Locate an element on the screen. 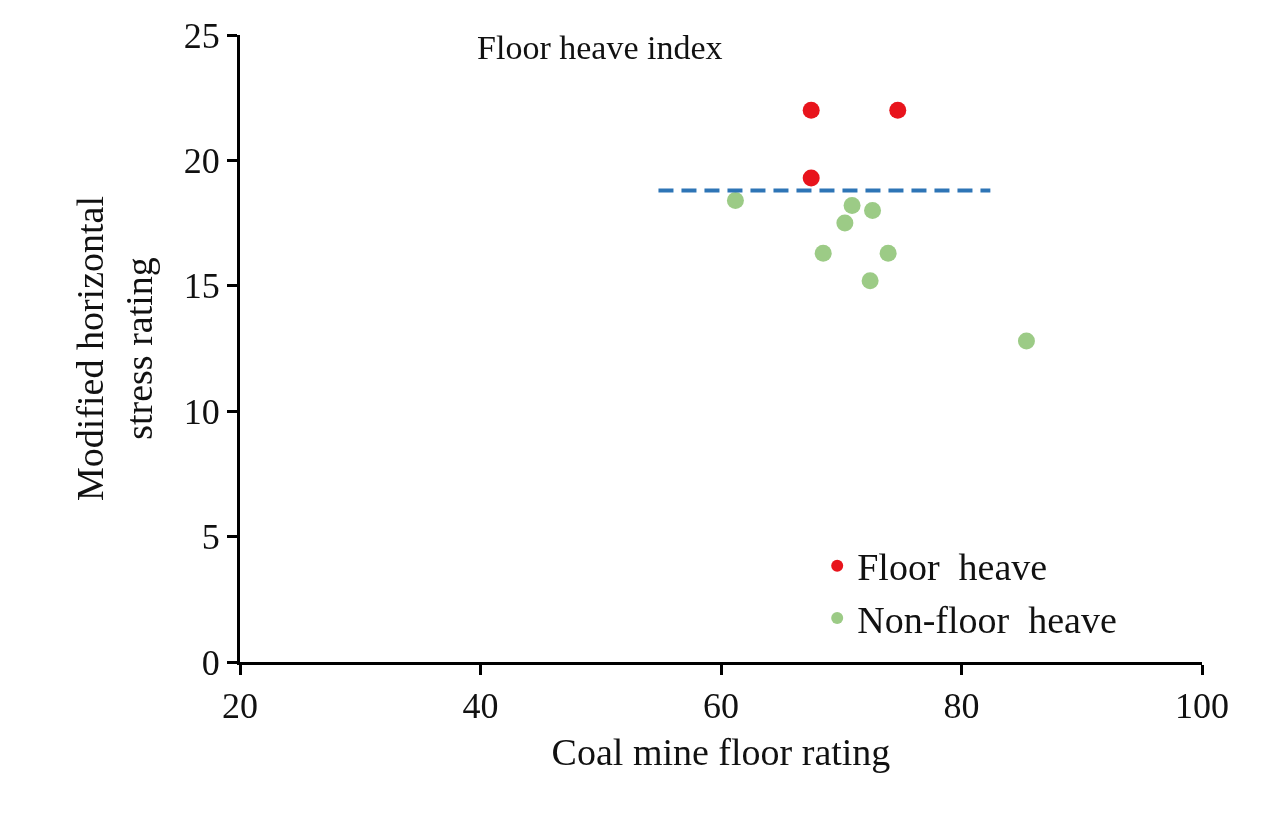  legend-label: Floor heave is located at coordinates (952, 567).